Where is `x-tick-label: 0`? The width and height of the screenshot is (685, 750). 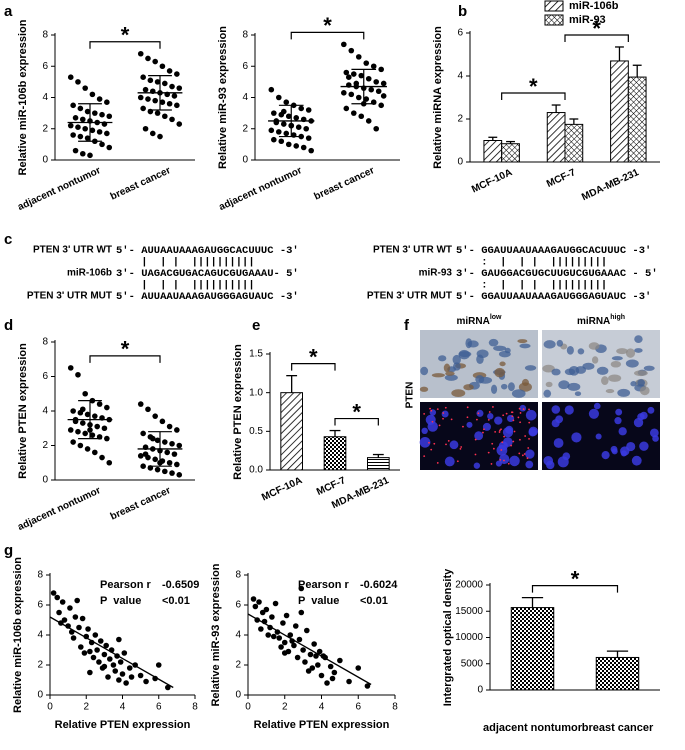 x-tick-label: 0 is located at coordinates (50, 707).